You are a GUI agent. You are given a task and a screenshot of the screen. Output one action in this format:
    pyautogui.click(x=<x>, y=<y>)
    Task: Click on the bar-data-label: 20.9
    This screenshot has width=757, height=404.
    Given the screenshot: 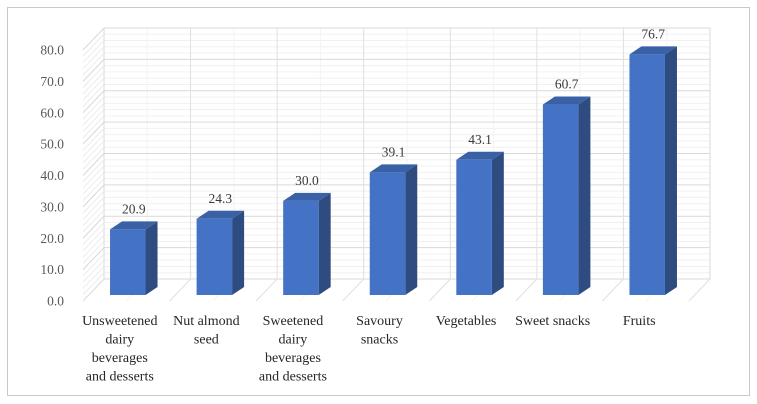 What is the action you would take?
    pyautogui.click(x=134, y=208)
    